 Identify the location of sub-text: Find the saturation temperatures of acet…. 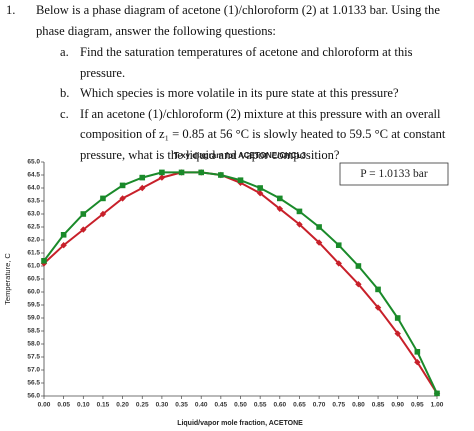
(246, 62).